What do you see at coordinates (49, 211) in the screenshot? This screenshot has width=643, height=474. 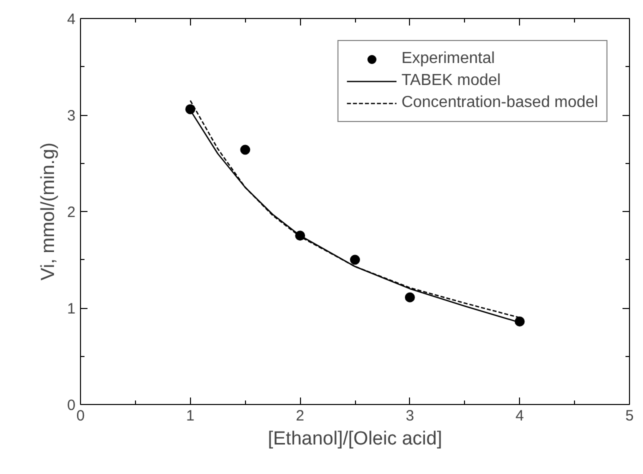 I see `y-axis-title: Vi, mmol/(min.g)` at bounding box center [49, 211].